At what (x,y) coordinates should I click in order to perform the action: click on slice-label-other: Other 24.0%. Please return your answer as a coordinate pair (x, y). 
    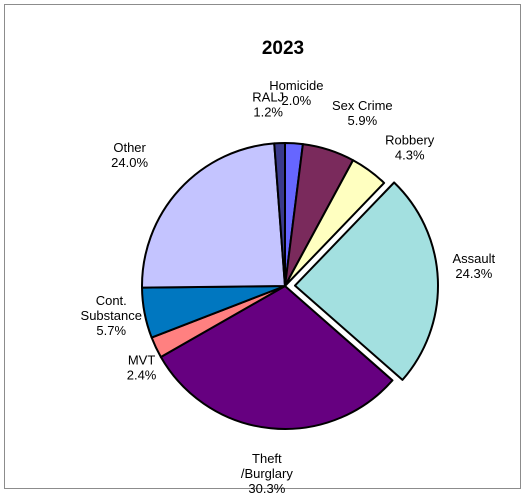
    Looking at the image, I should click on (129, 155).